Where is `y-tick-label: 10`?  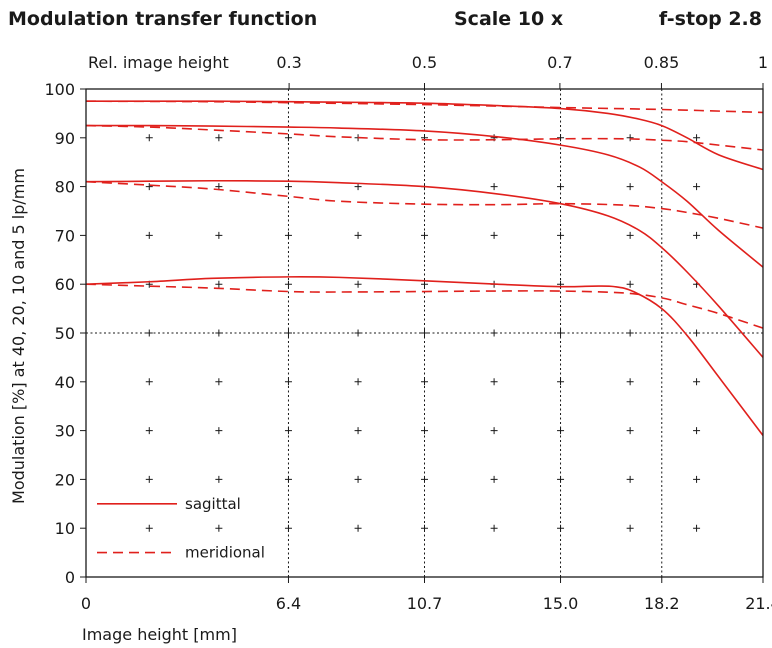
y-tick-label: 10 is located at coordinates (65, 528).